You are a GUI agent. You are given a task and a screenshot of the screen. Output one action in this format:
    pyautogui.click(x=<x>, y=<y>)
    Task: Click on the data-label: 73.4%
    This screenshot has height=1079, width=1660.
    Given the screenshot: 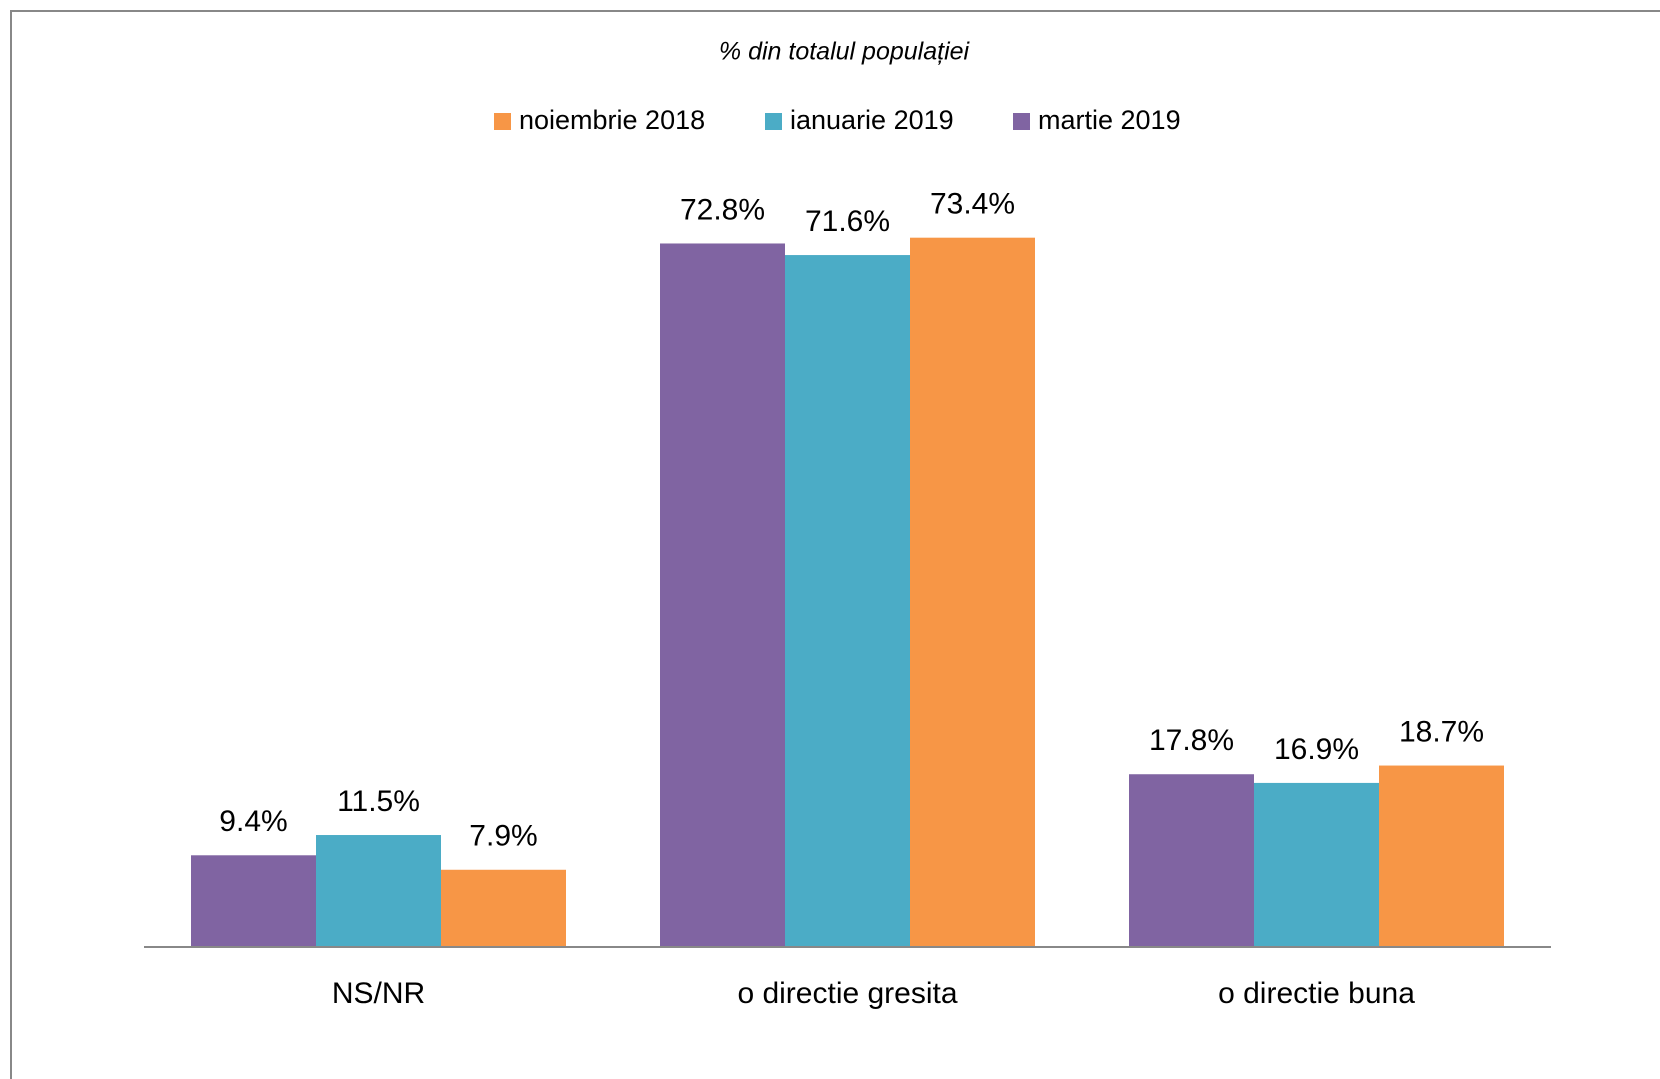 What is the action you would take?
    pyautogui.click(x=972, y=204)
    